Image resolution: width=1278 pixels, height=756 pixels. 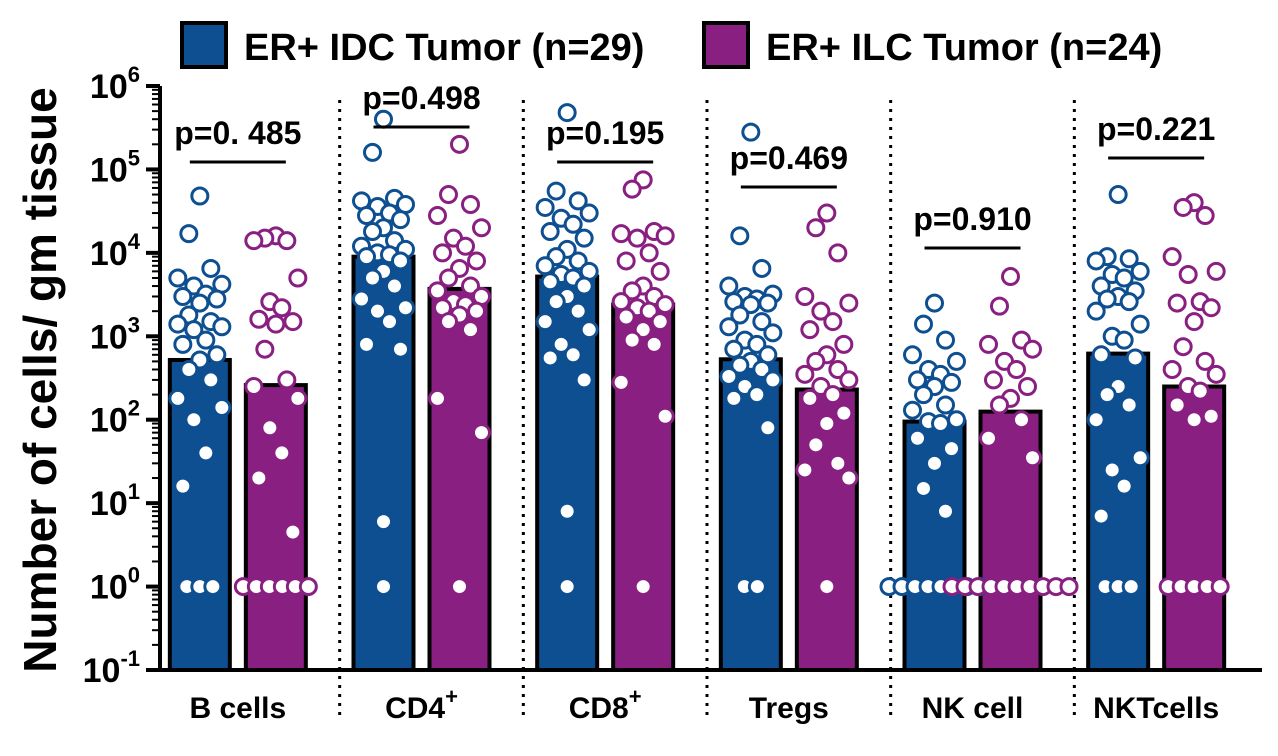 I want to click on y-tick-label-3: 10², so click(x=115, y=418).